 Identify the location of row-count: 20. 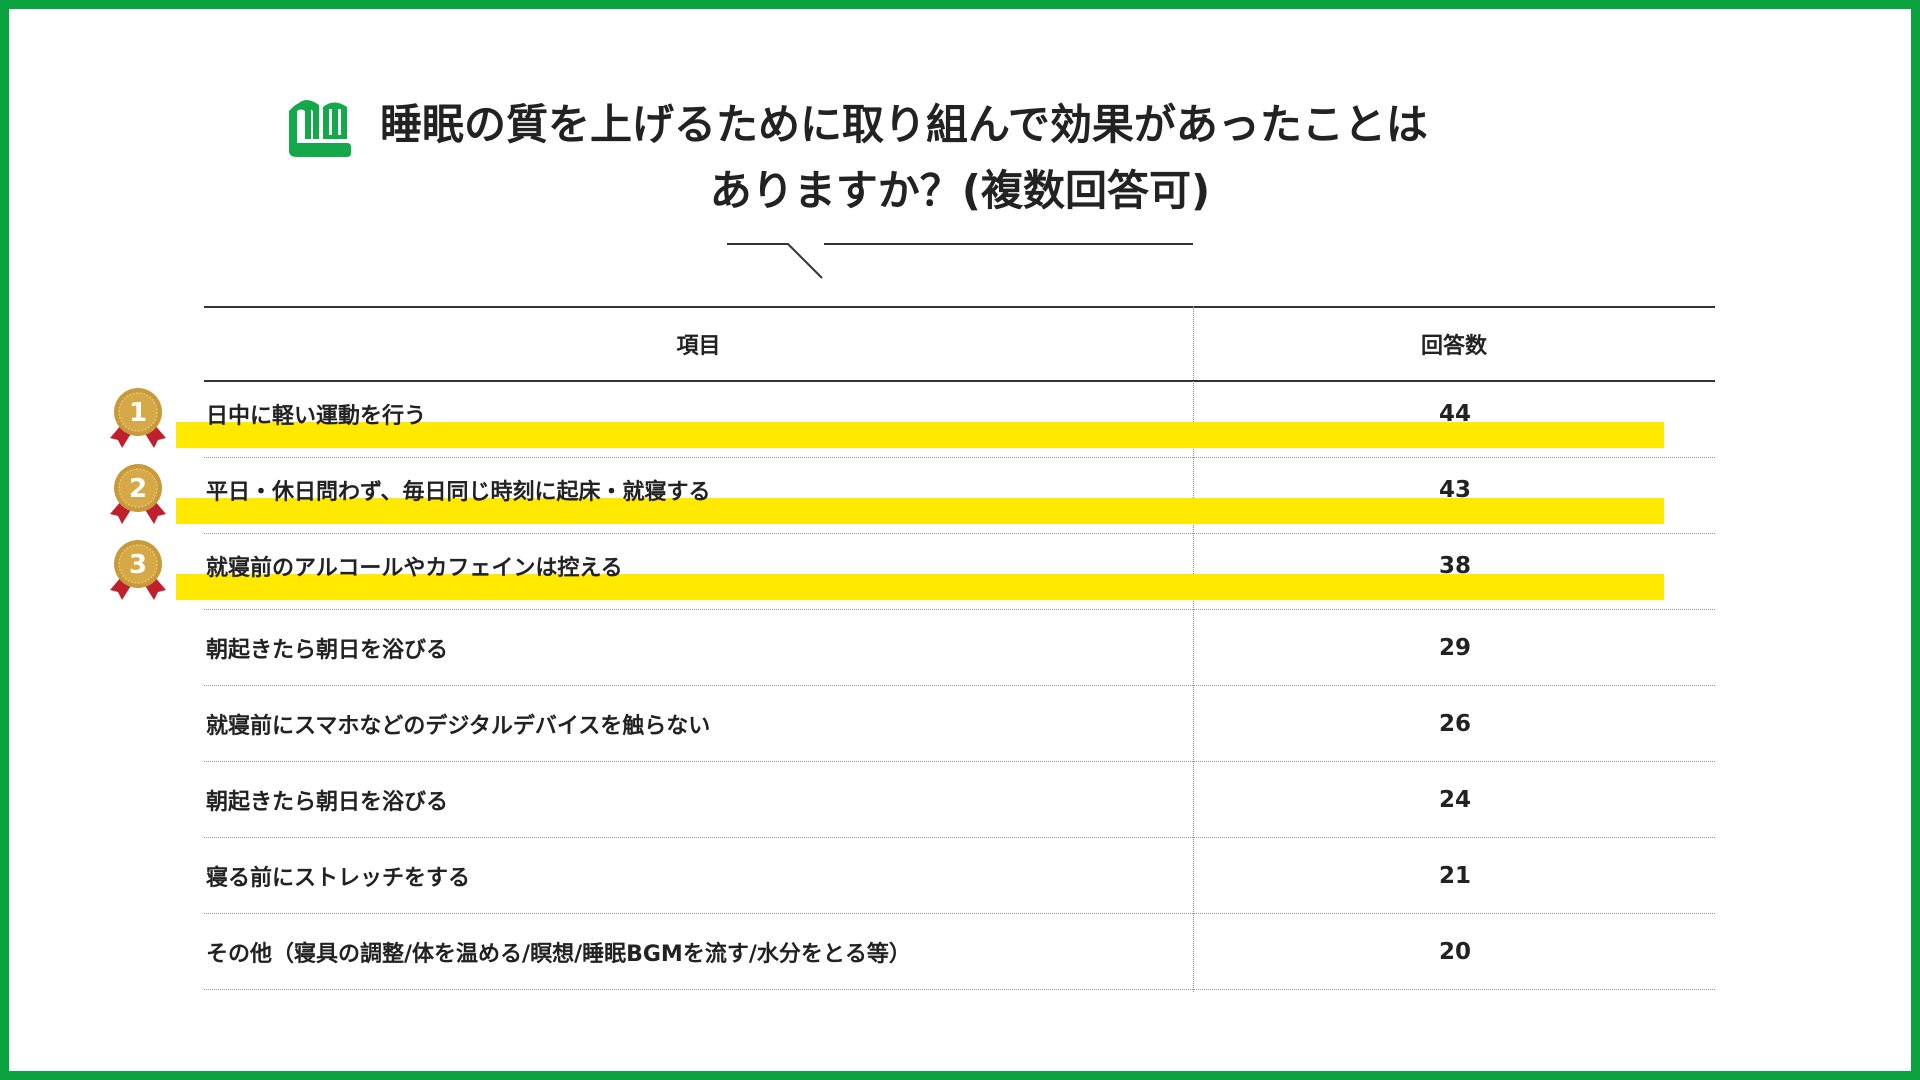
(1454, 951).